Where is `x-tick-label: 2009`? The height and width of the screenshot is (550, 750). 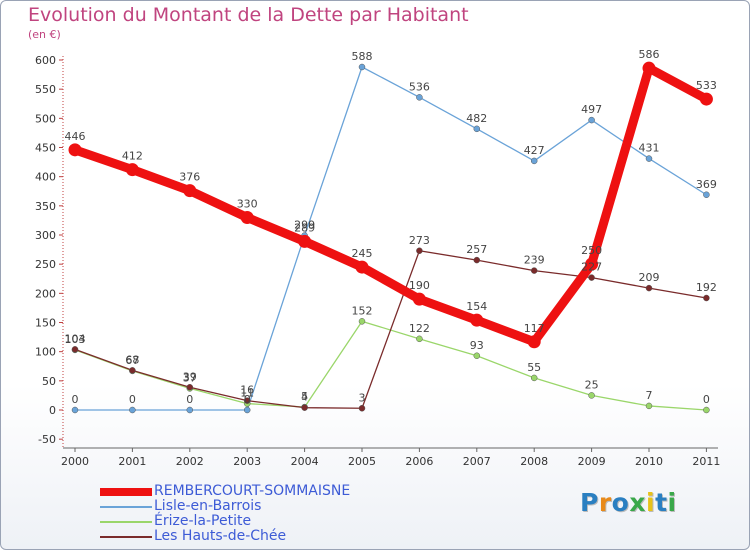 x-tick-label: 2009 is located at coordinates (592, 461).